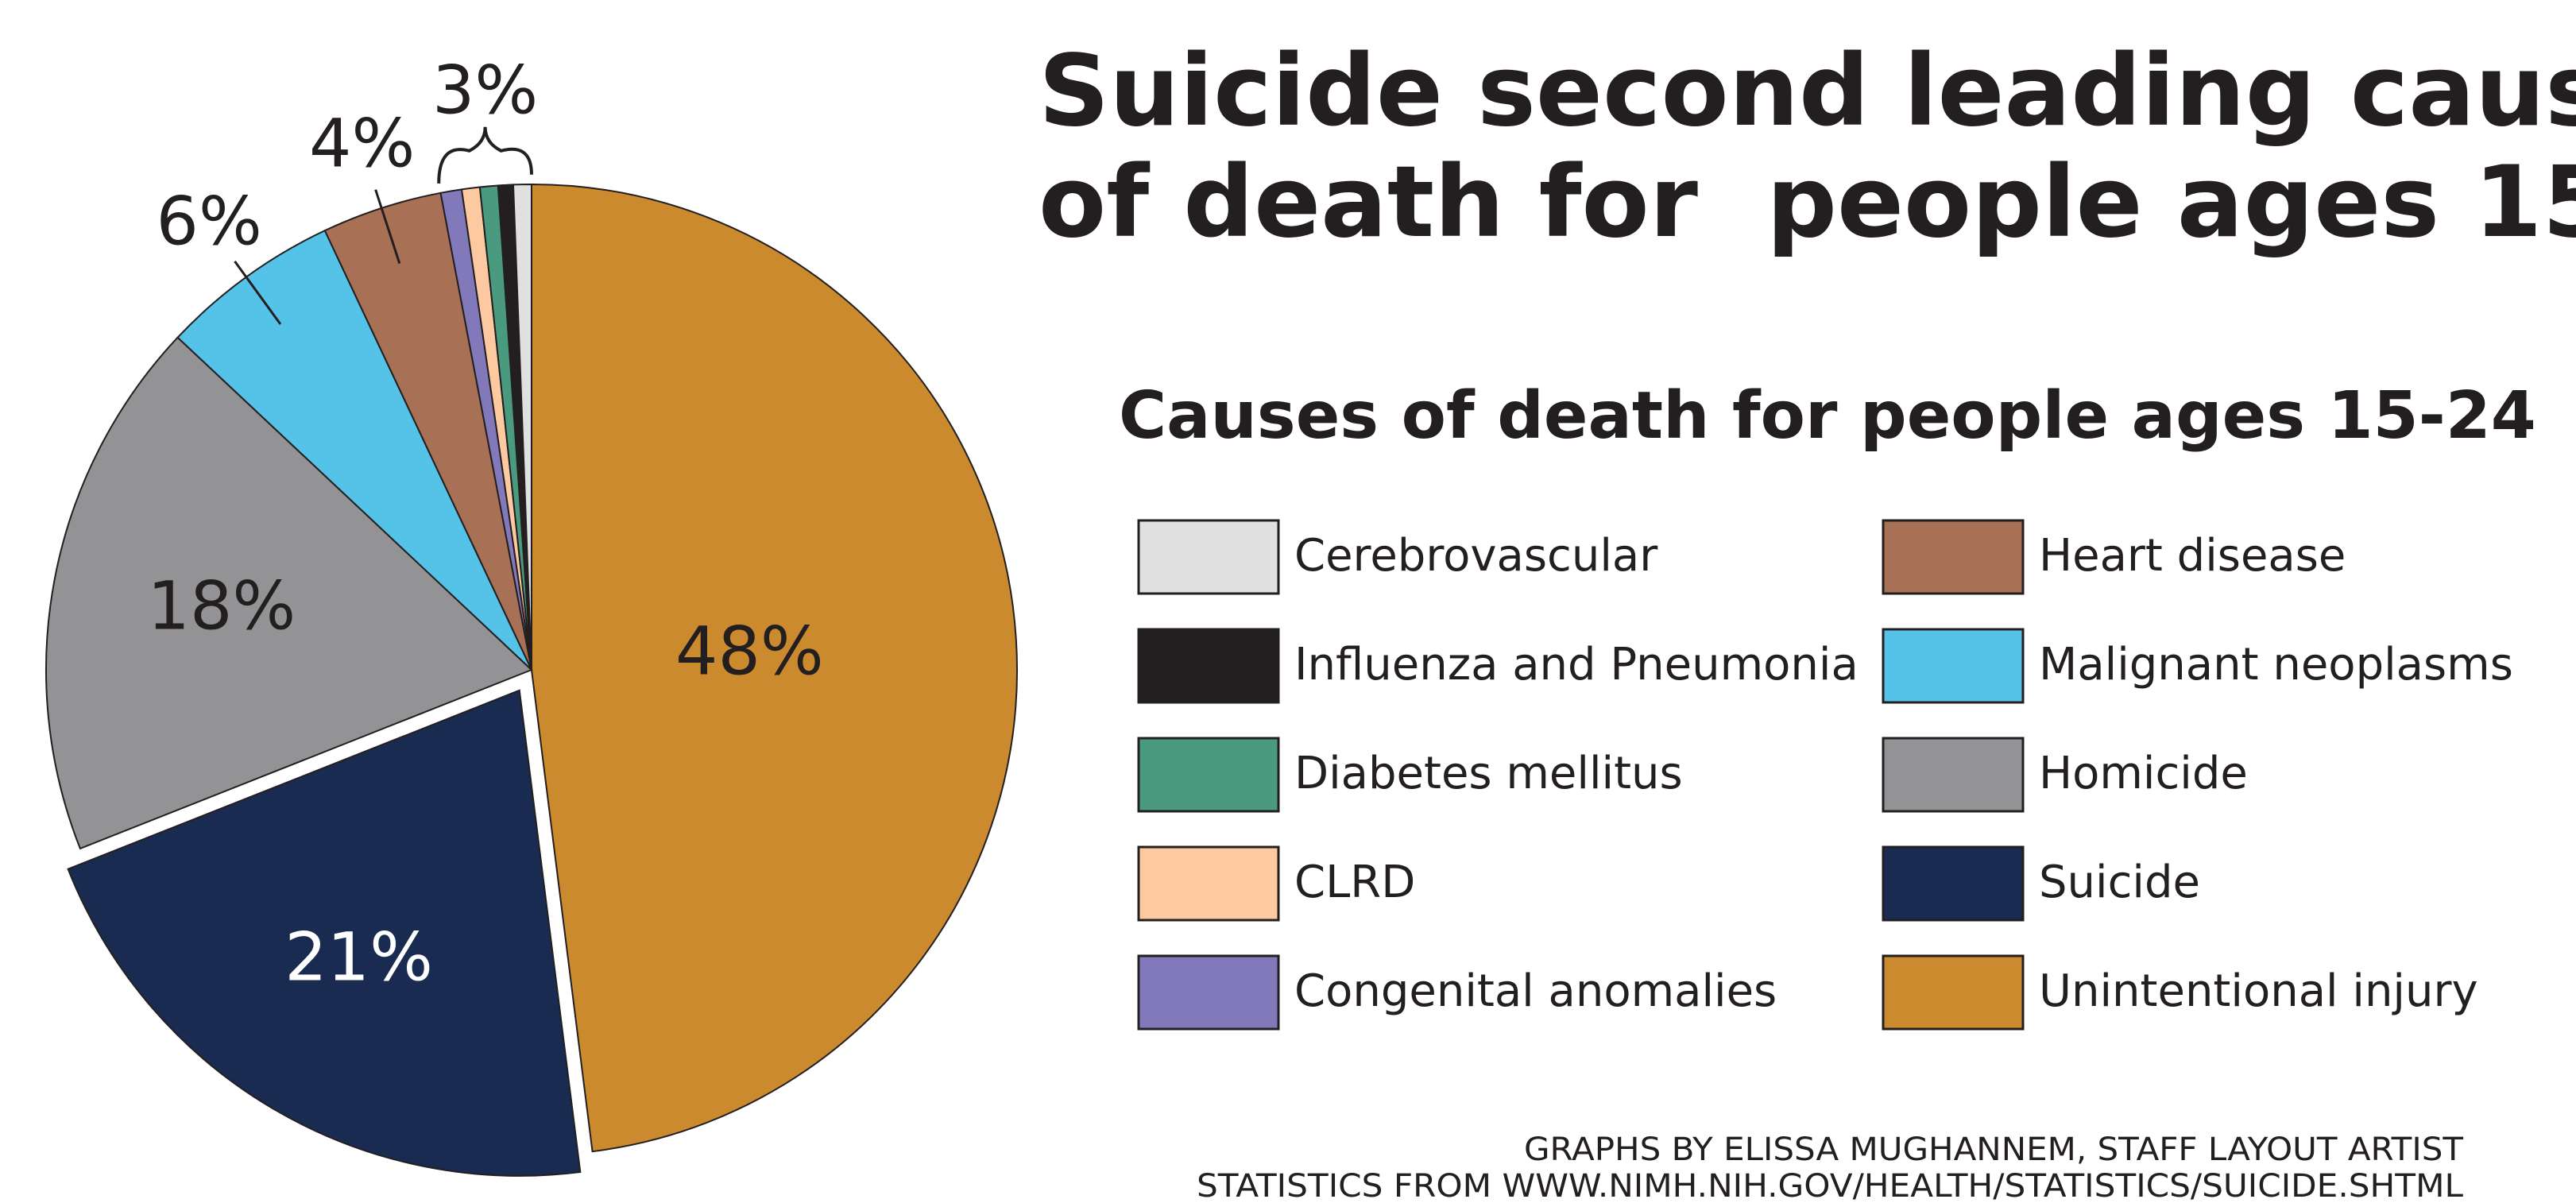 This screenshot has width=2576, height=1203. Describe the element at coordinates (1476, 556) in the screenshot. I see `legend-label: Cerebrovascular` at that location.